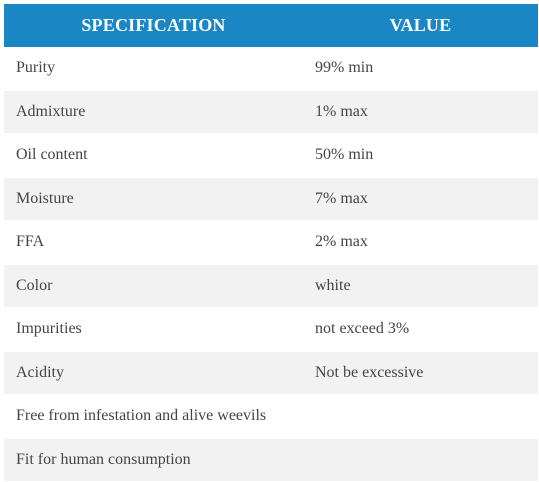 This screenshot has width=539, height=482. I want to click on spec-cell: Fit for human consumption, so click(153, 460).